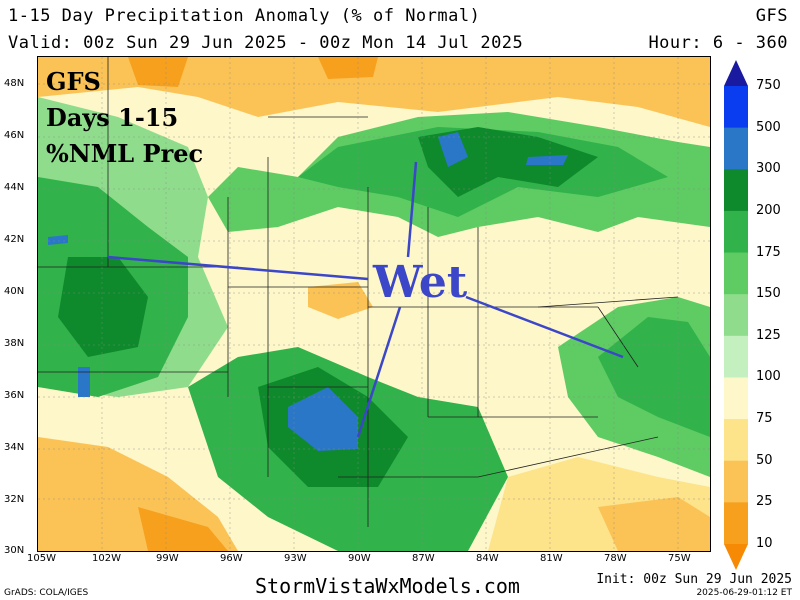  I want to click on colorbar-label: 125, so click(768, 335).